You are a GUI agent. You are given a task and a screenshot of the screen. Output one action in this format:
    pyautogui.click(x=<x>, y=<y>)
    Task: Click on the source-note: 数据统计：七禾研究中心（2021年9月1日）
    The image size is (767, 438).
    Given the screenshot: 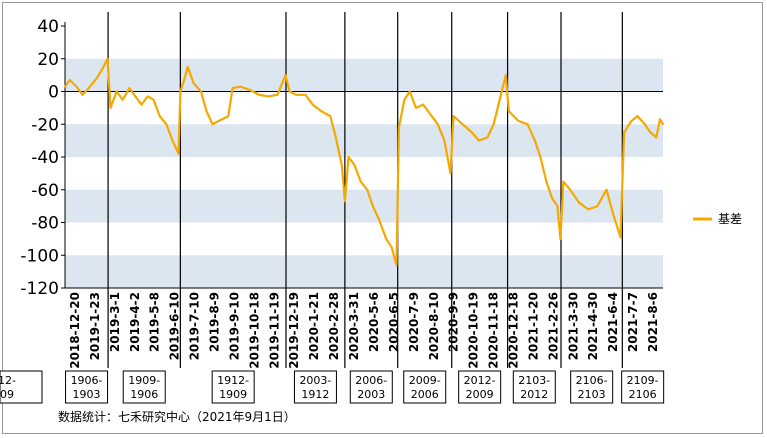 What is the action you would take?
    pyautogui.click(x=177, y=416)
    